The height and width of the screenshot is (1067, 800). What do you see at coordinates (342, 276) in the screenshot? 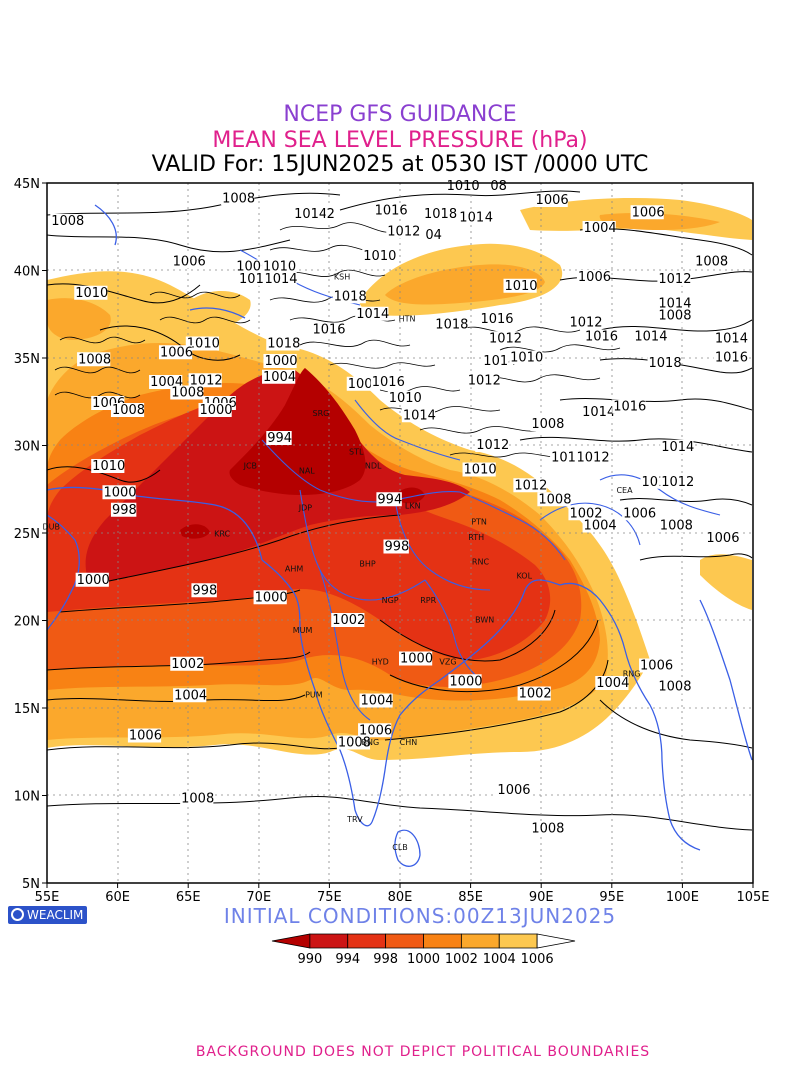
I see `station-label: KSH` at bounding box center [342, 276].